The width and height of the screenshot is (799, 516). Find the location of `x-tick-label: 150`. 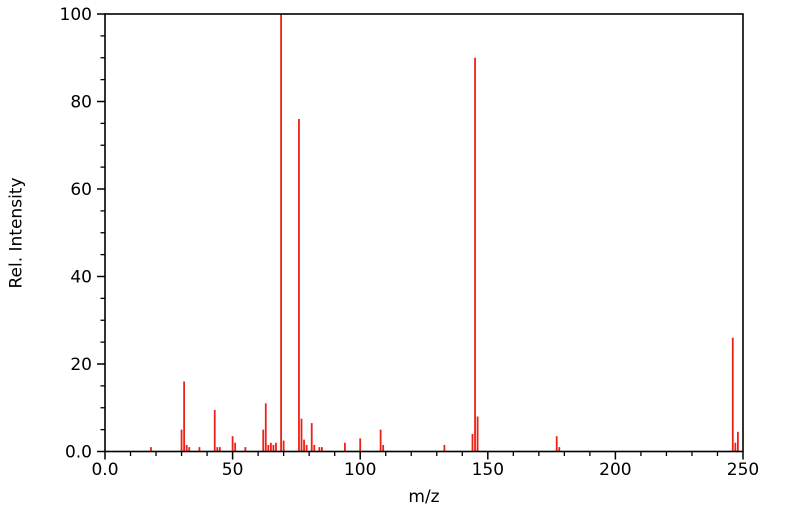

x-tick-label: 150 is located at coordinates (488, 470).